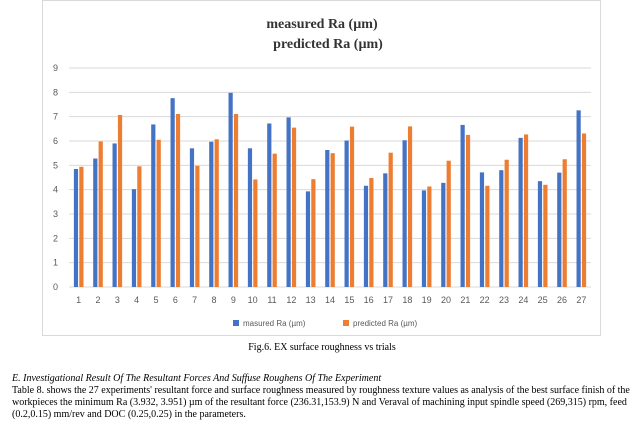  Describe the element at coordinates (485, 300) in the screenshot. I see `x-tick-label: 22` at that location.